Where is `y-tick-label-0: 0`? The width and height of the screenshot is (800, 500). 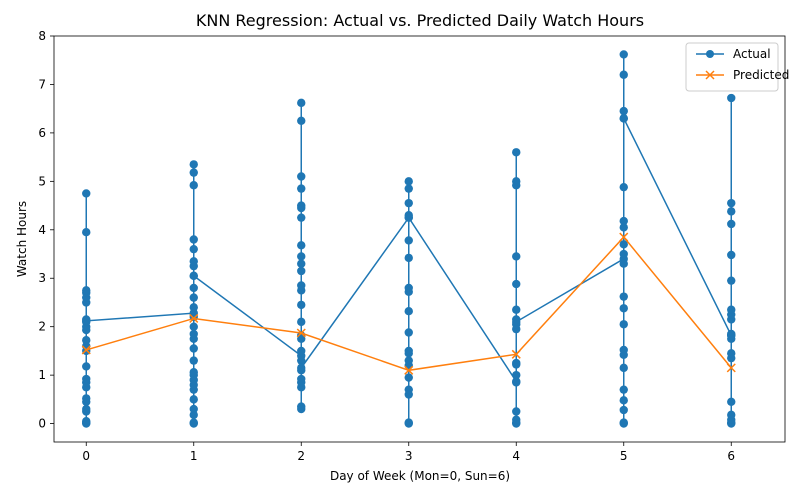
y-tick-label-0: 0 is located at coordinates (42, 424).